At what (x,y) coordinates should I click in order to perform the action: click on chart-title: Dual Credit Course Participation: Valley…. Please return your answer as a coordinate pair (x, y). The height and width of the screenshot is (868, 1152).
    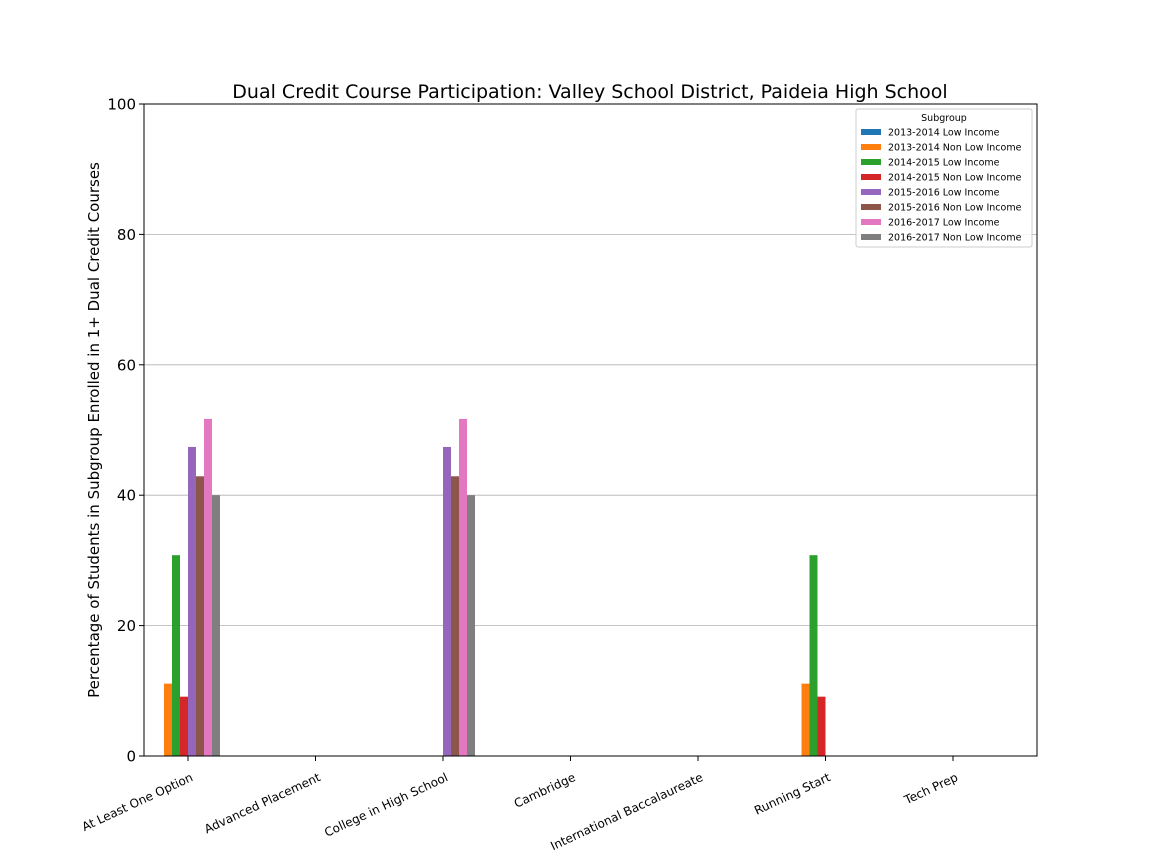
    Looking at the image, I should click on (589, 92).